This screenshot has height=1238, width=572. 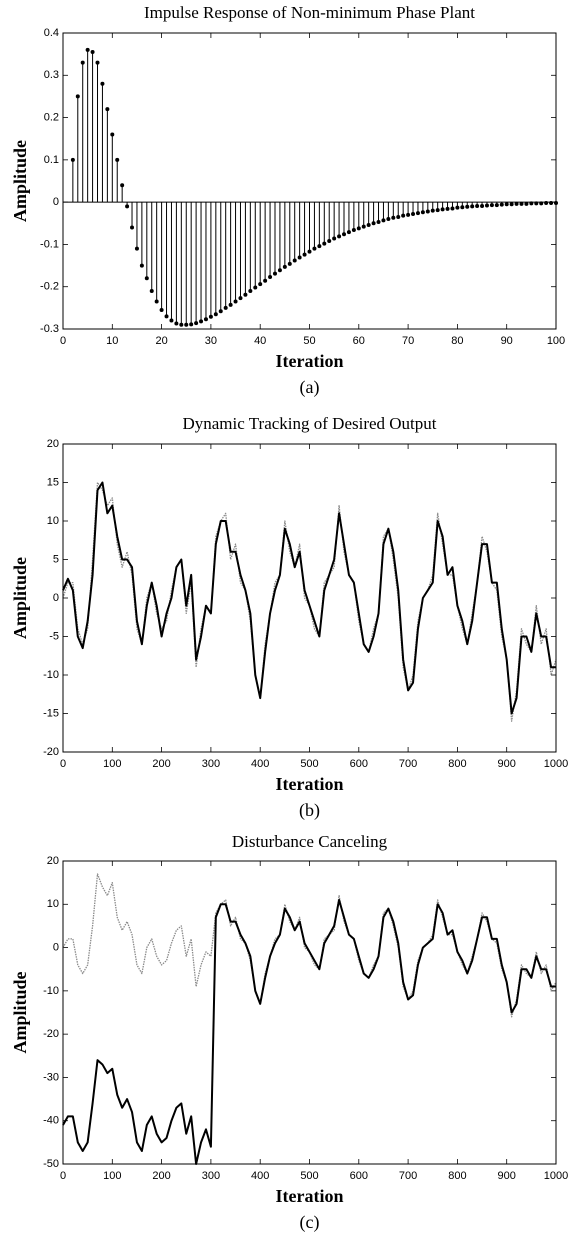 I want to click on y-tick-label: -0.3, so click(x=49, y=329).